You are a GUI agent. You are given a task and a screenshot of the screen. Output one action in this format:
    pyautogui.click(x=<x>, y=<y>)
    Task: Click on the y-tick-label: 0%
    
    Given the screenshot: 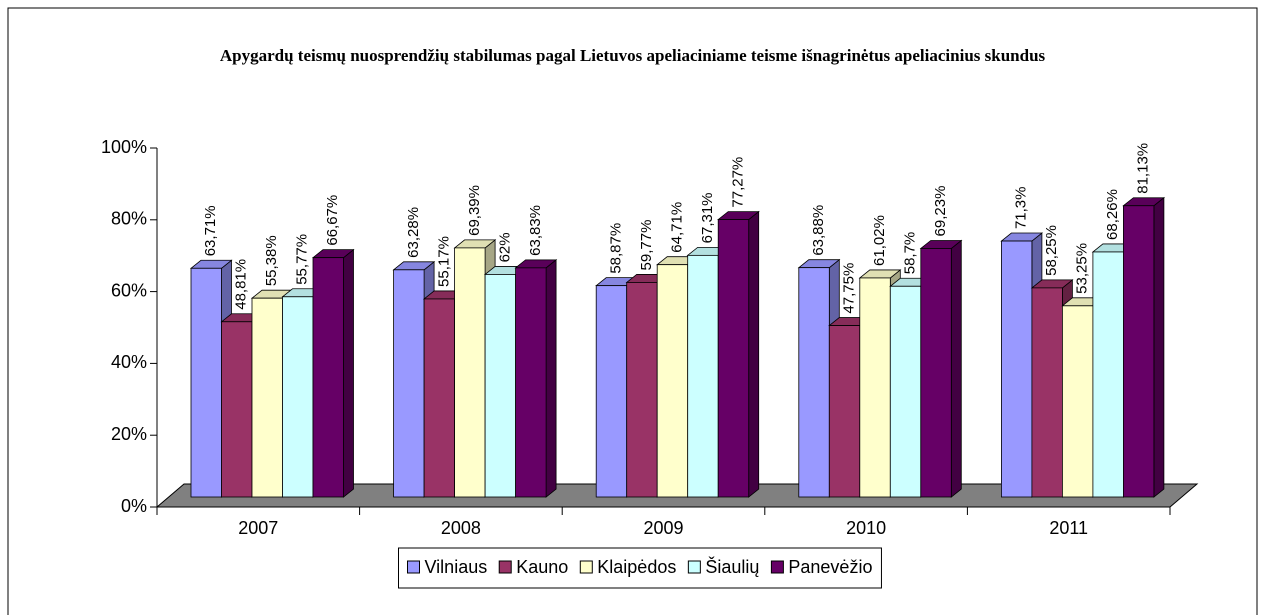 What is the action you would take?
    pyautogui.click(x=134, y=506)
    